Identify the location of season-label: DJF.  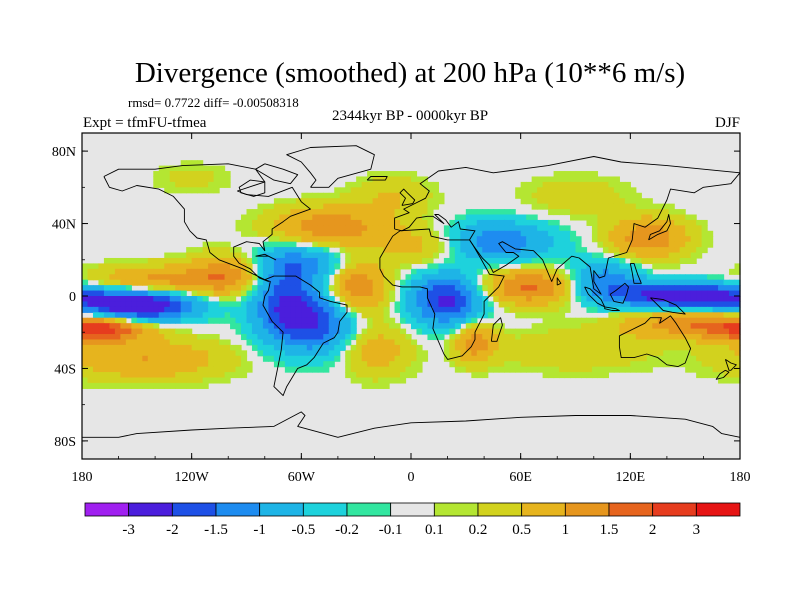
(727, 123).